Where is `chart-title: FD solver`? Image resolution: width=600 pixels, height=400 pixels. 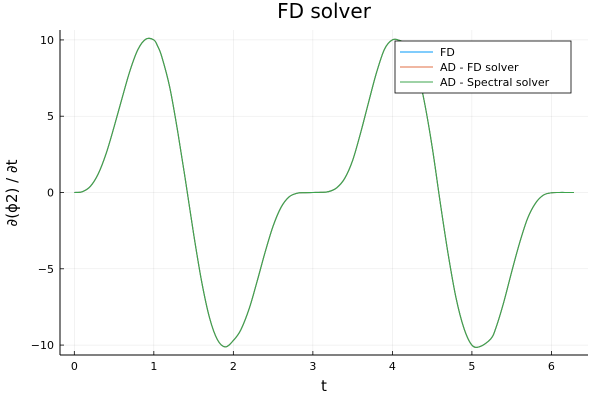 chart-title: FD solver is located at coordinates (324, 11).